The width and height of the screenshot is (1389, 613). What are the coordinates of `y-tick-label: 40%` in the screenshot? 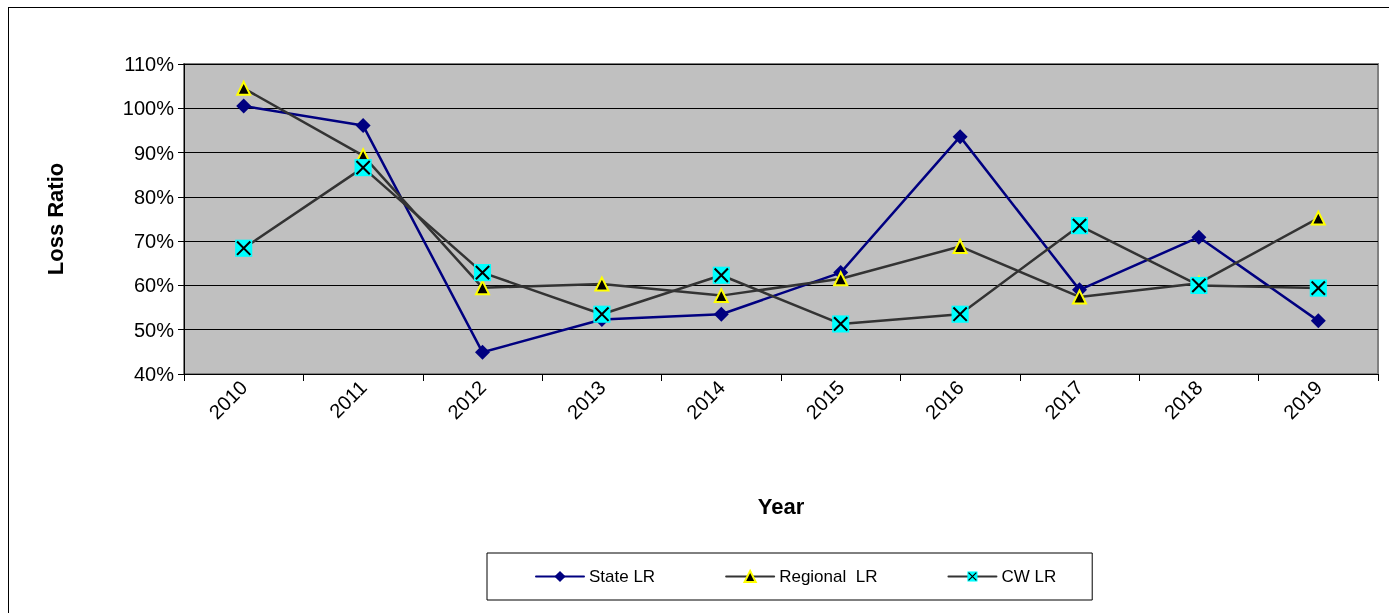 It's located at (154, 374).